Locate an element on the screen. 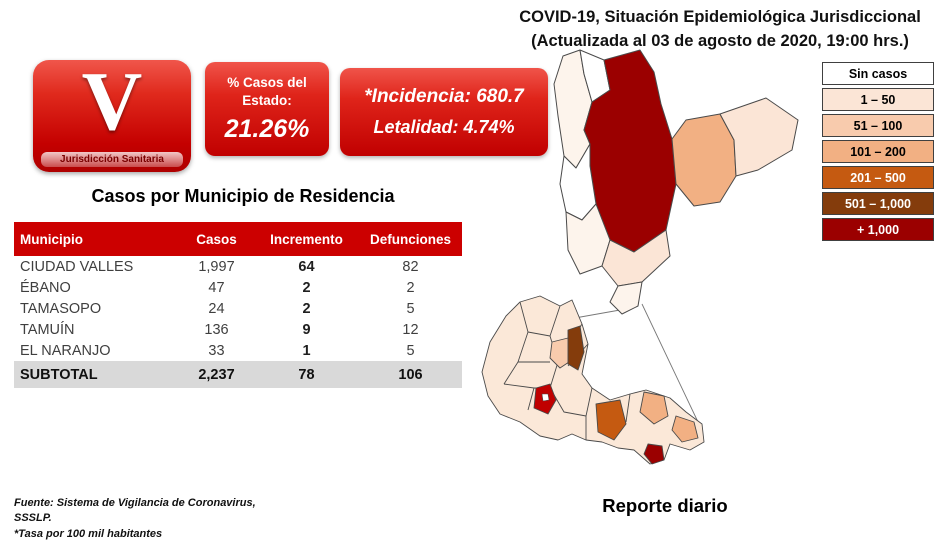 Image resolution: width=944 pixels, height=549 pixels. cell-defunciones: 12 is located at coordinates (410, 329).